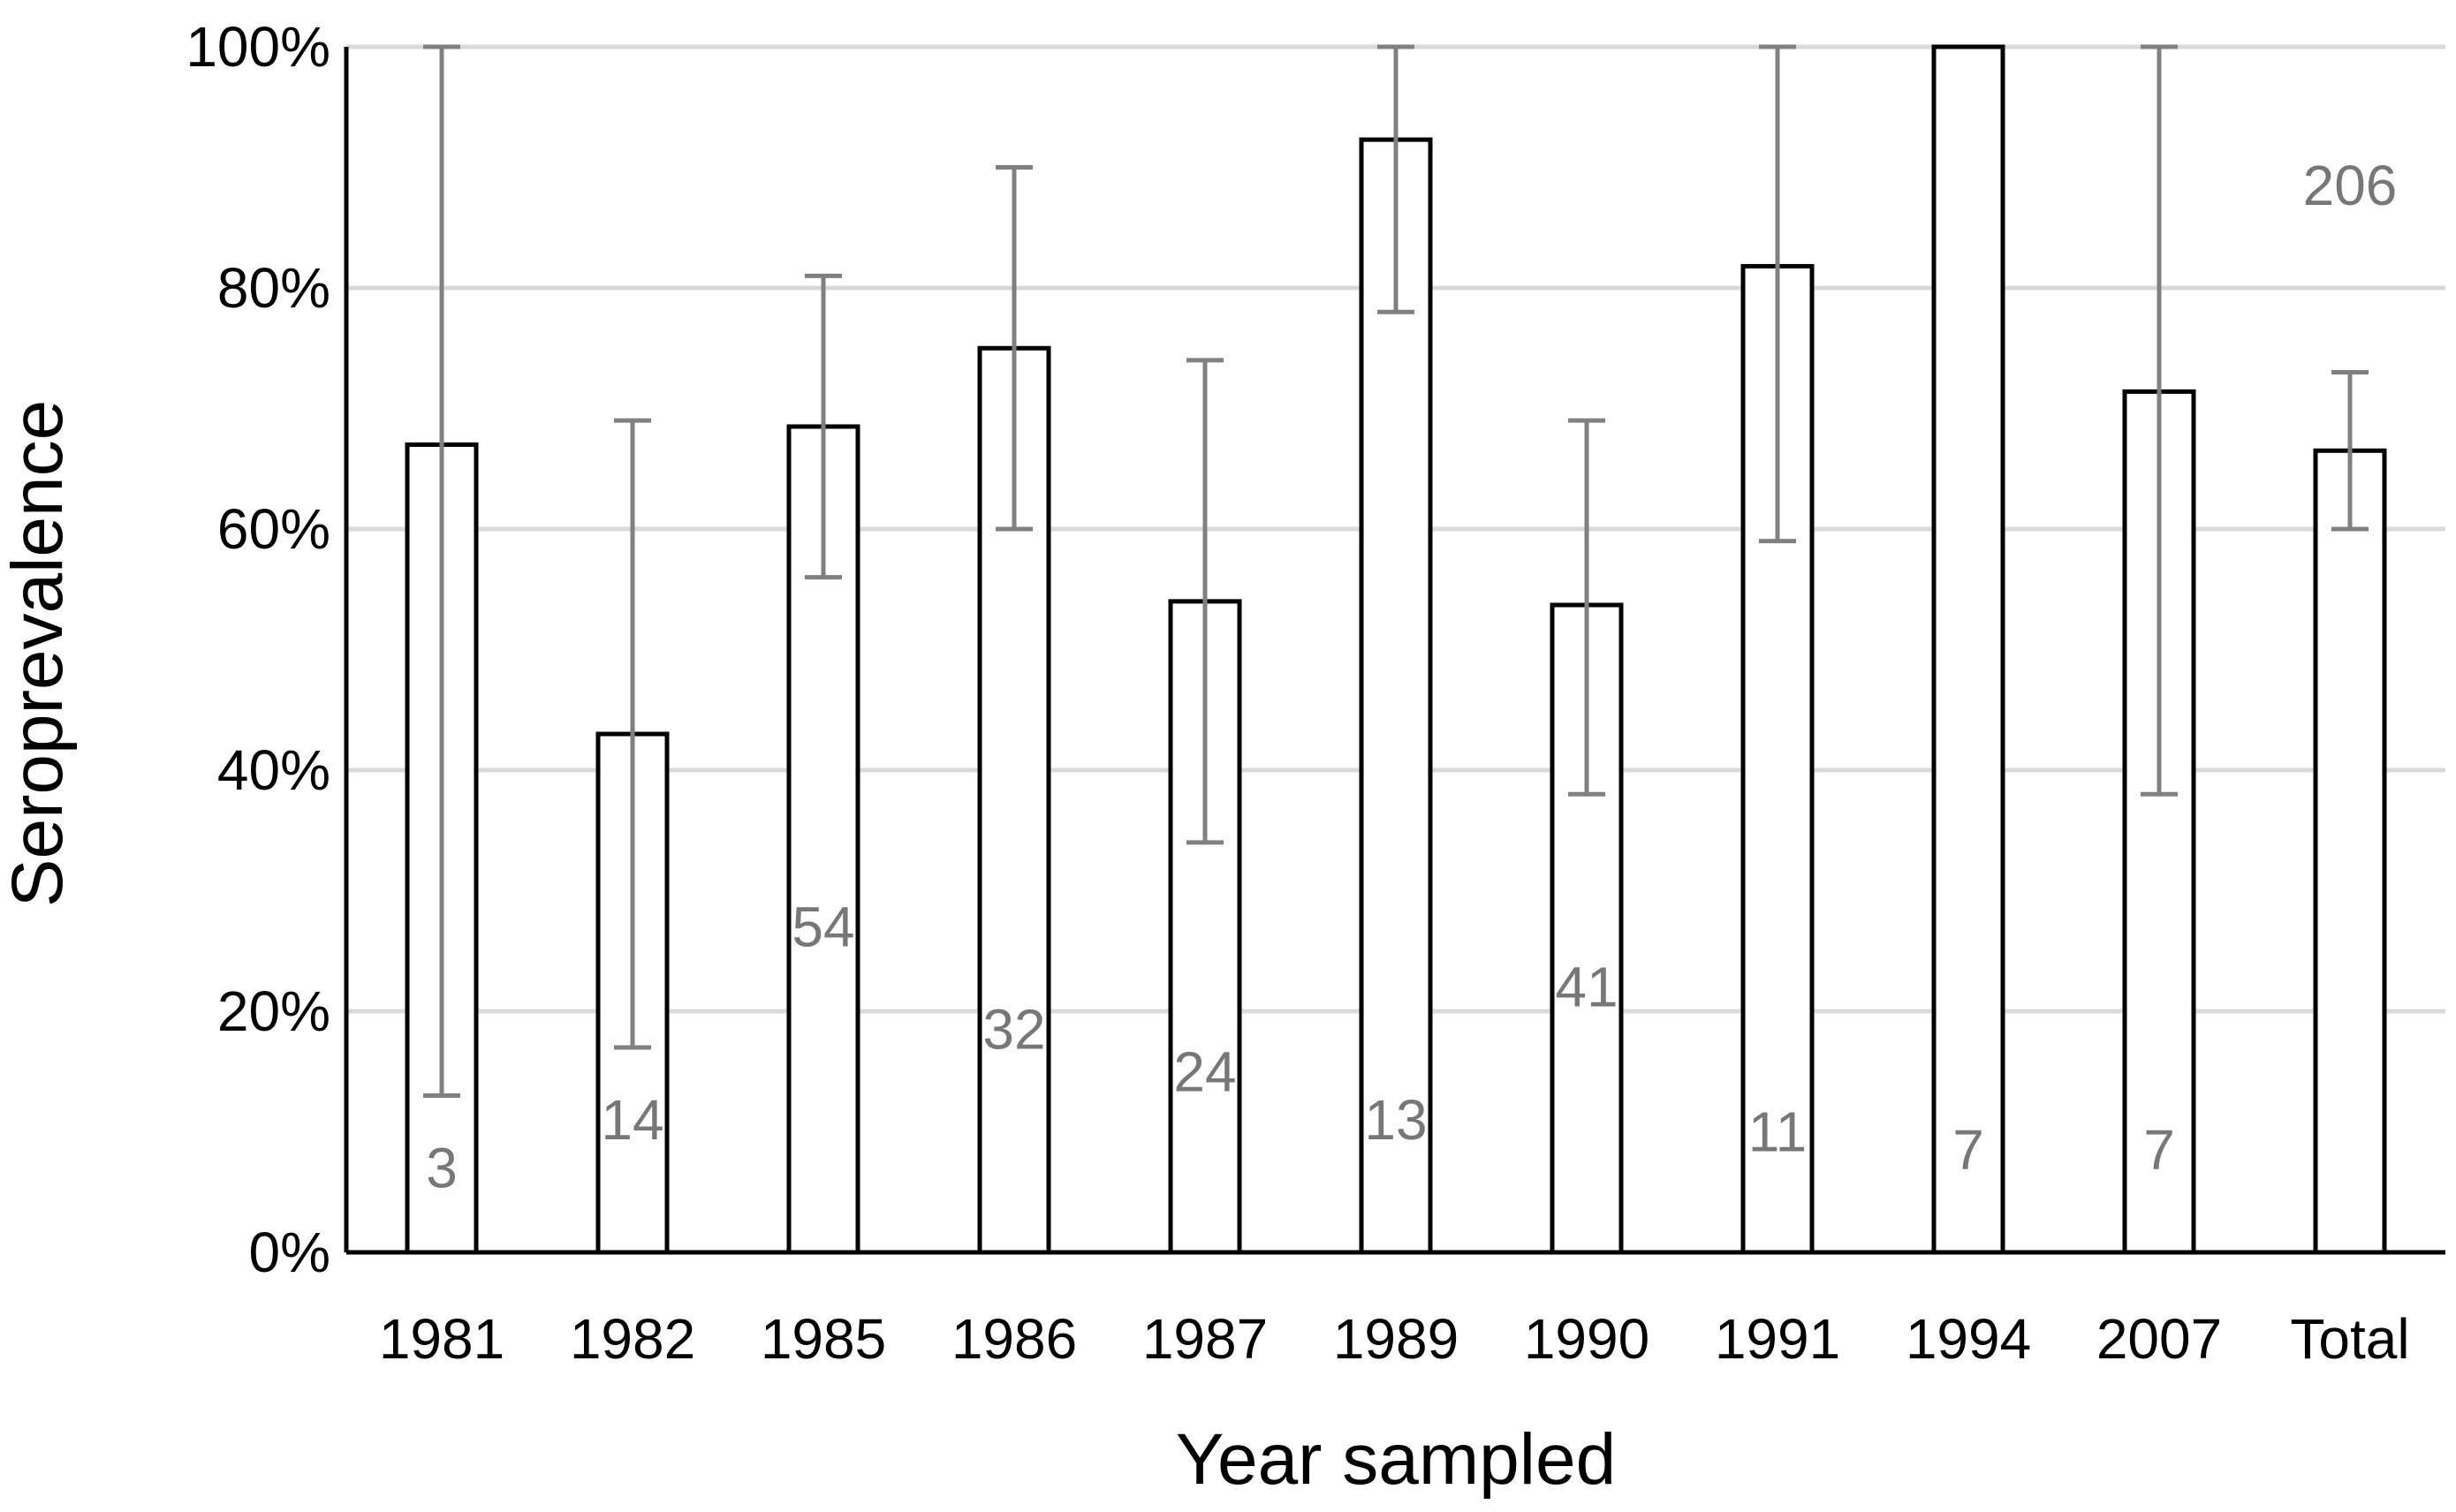 Image resolution: width=2456 pixels, height=1512 pixels. What do you see at coordinates (2350, 1339) in the screenshot?
I see `x-tick-label: Total` at bounding box center [2350, 1339].